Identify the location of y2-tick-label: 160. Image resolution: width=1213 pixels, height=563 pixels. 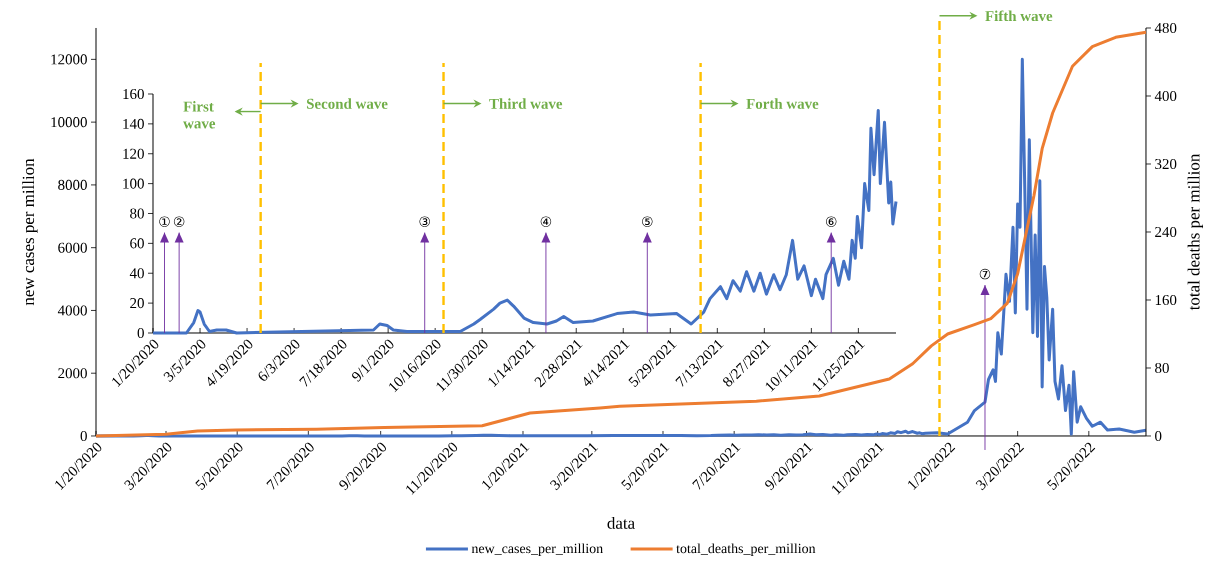
(1166, 300).